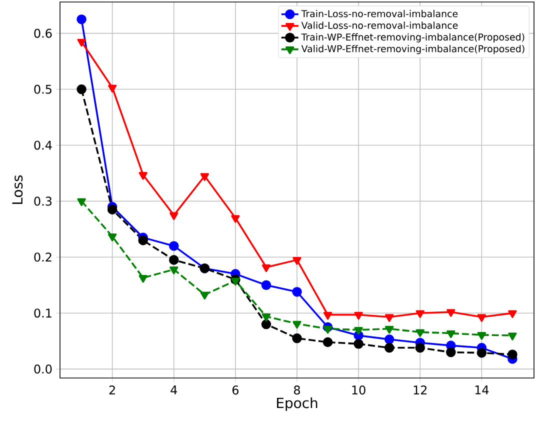  What do you see at coordinates (379, 25) in the screenshot?
I see `legend-label: Valid-Loss-no-removal-imbalance` at bounding box center [379, 25].